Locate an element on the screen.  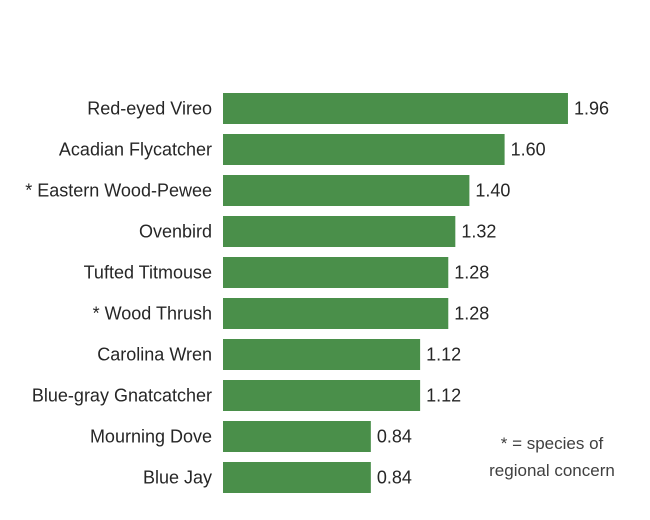
category-label: Blue Jay is located at coordinates (177, 478).